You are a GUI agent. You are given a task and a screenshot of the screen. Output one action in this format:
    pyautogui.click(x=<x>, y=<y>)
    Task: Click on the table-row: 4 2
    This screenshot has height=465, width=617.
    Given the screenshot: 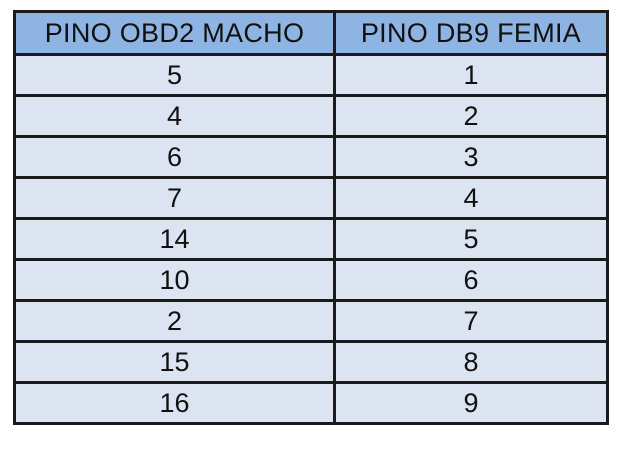 What is the action you would take?
    pyautogui.click(x=311, y=116)
    